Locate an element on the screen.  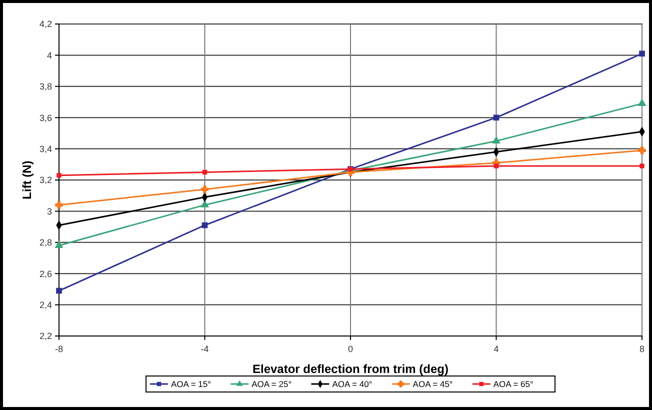
x-tick-label: 0 is located at coordinates (351, 349).